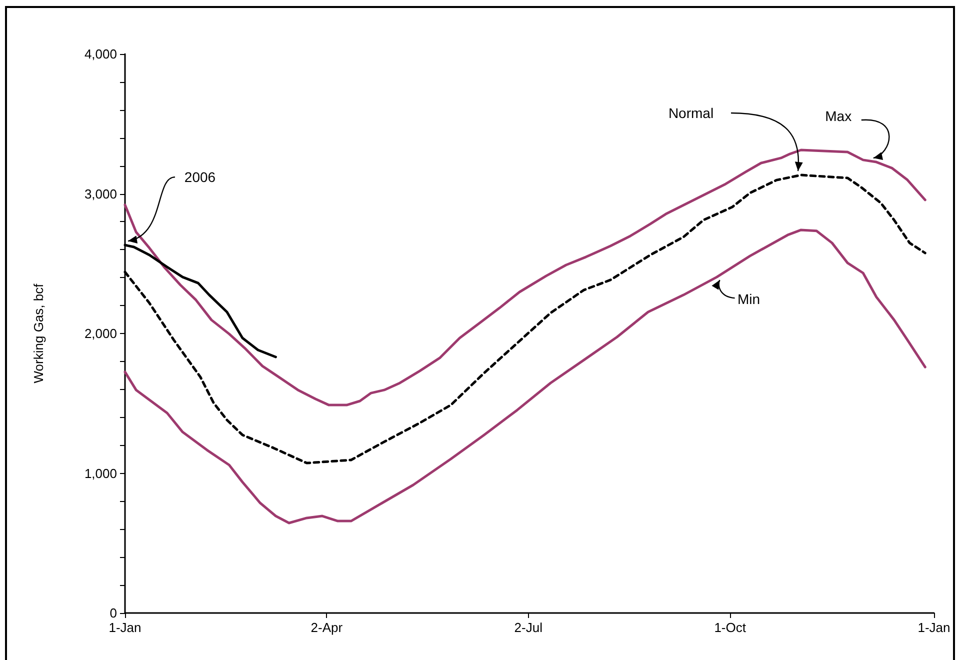 The image size is (959, 660). What do you see at coordinates (749, 299) in the screenshot?
I see `series-label: Min` at bounding box center [749, 299].